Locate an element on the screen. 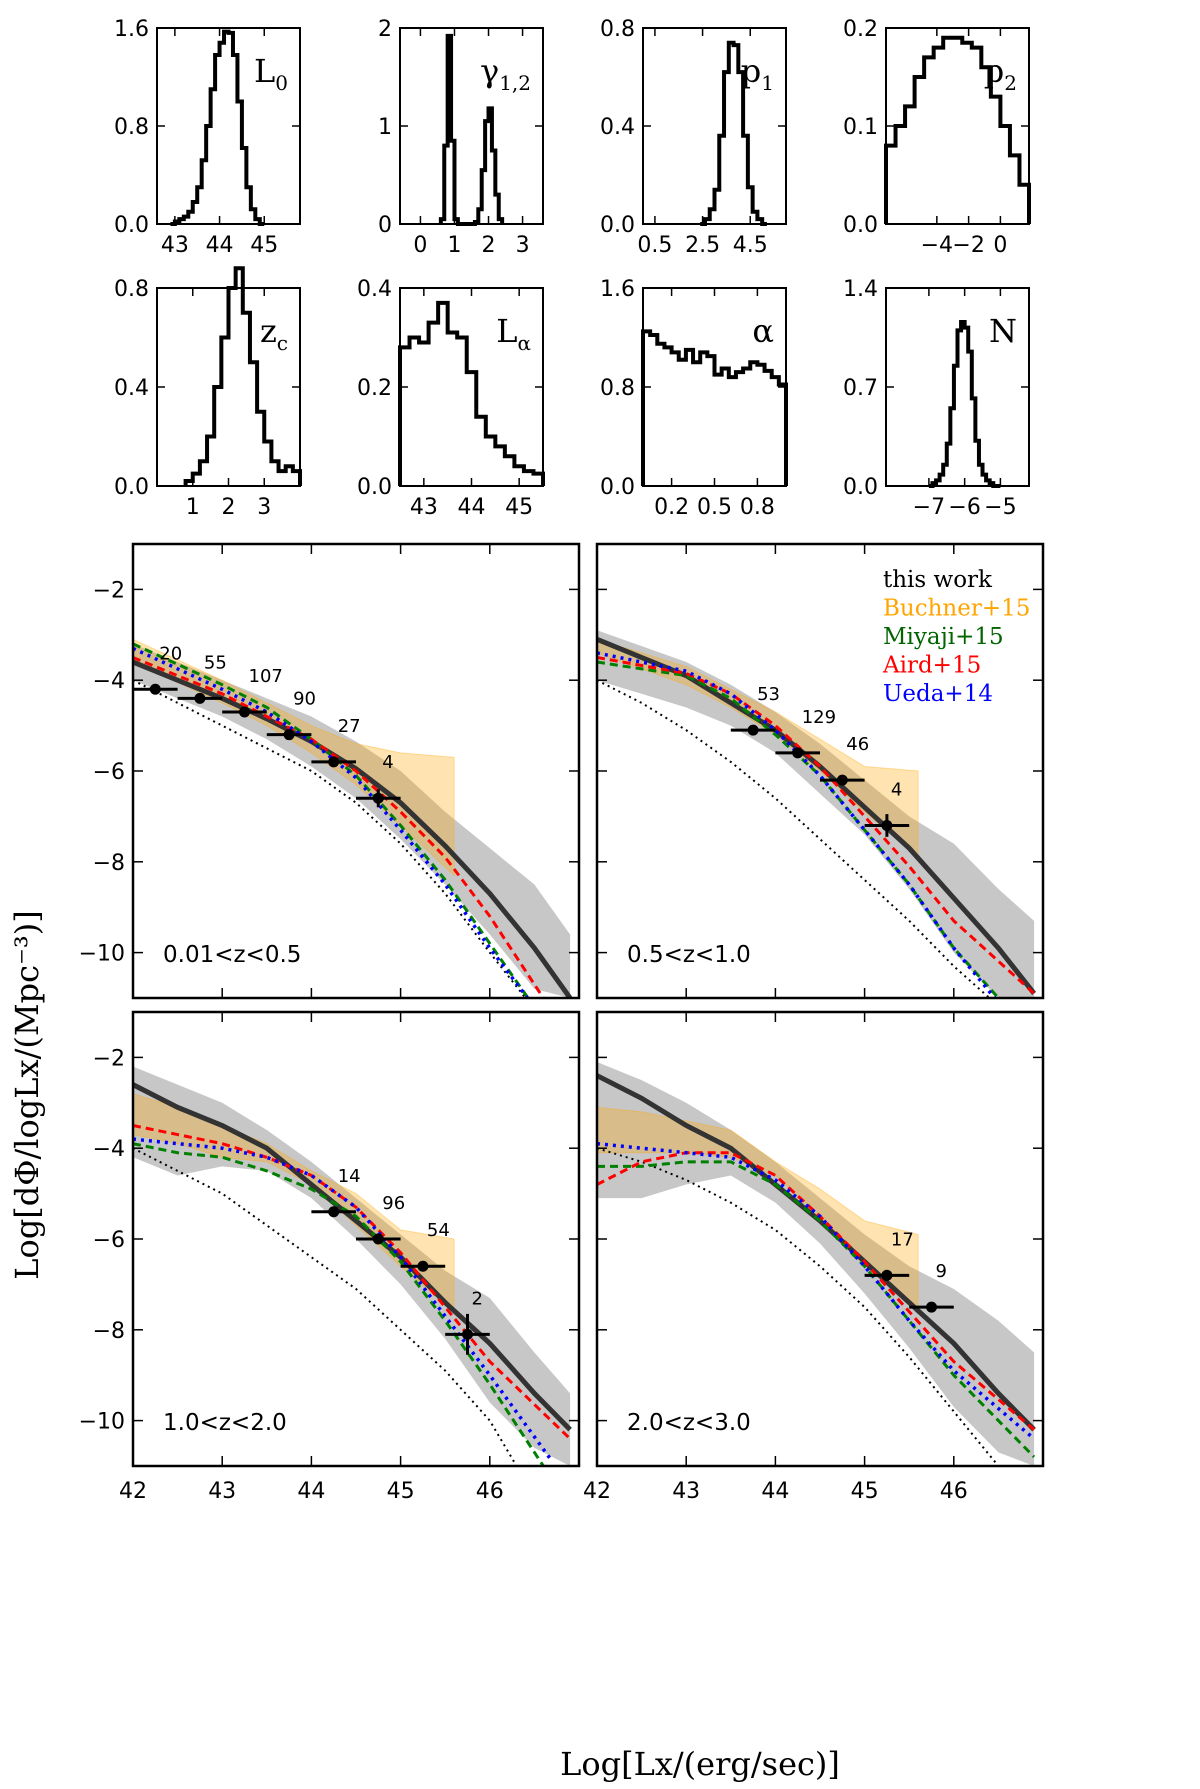  param-label: Lα is located at coordinates (513, 333).